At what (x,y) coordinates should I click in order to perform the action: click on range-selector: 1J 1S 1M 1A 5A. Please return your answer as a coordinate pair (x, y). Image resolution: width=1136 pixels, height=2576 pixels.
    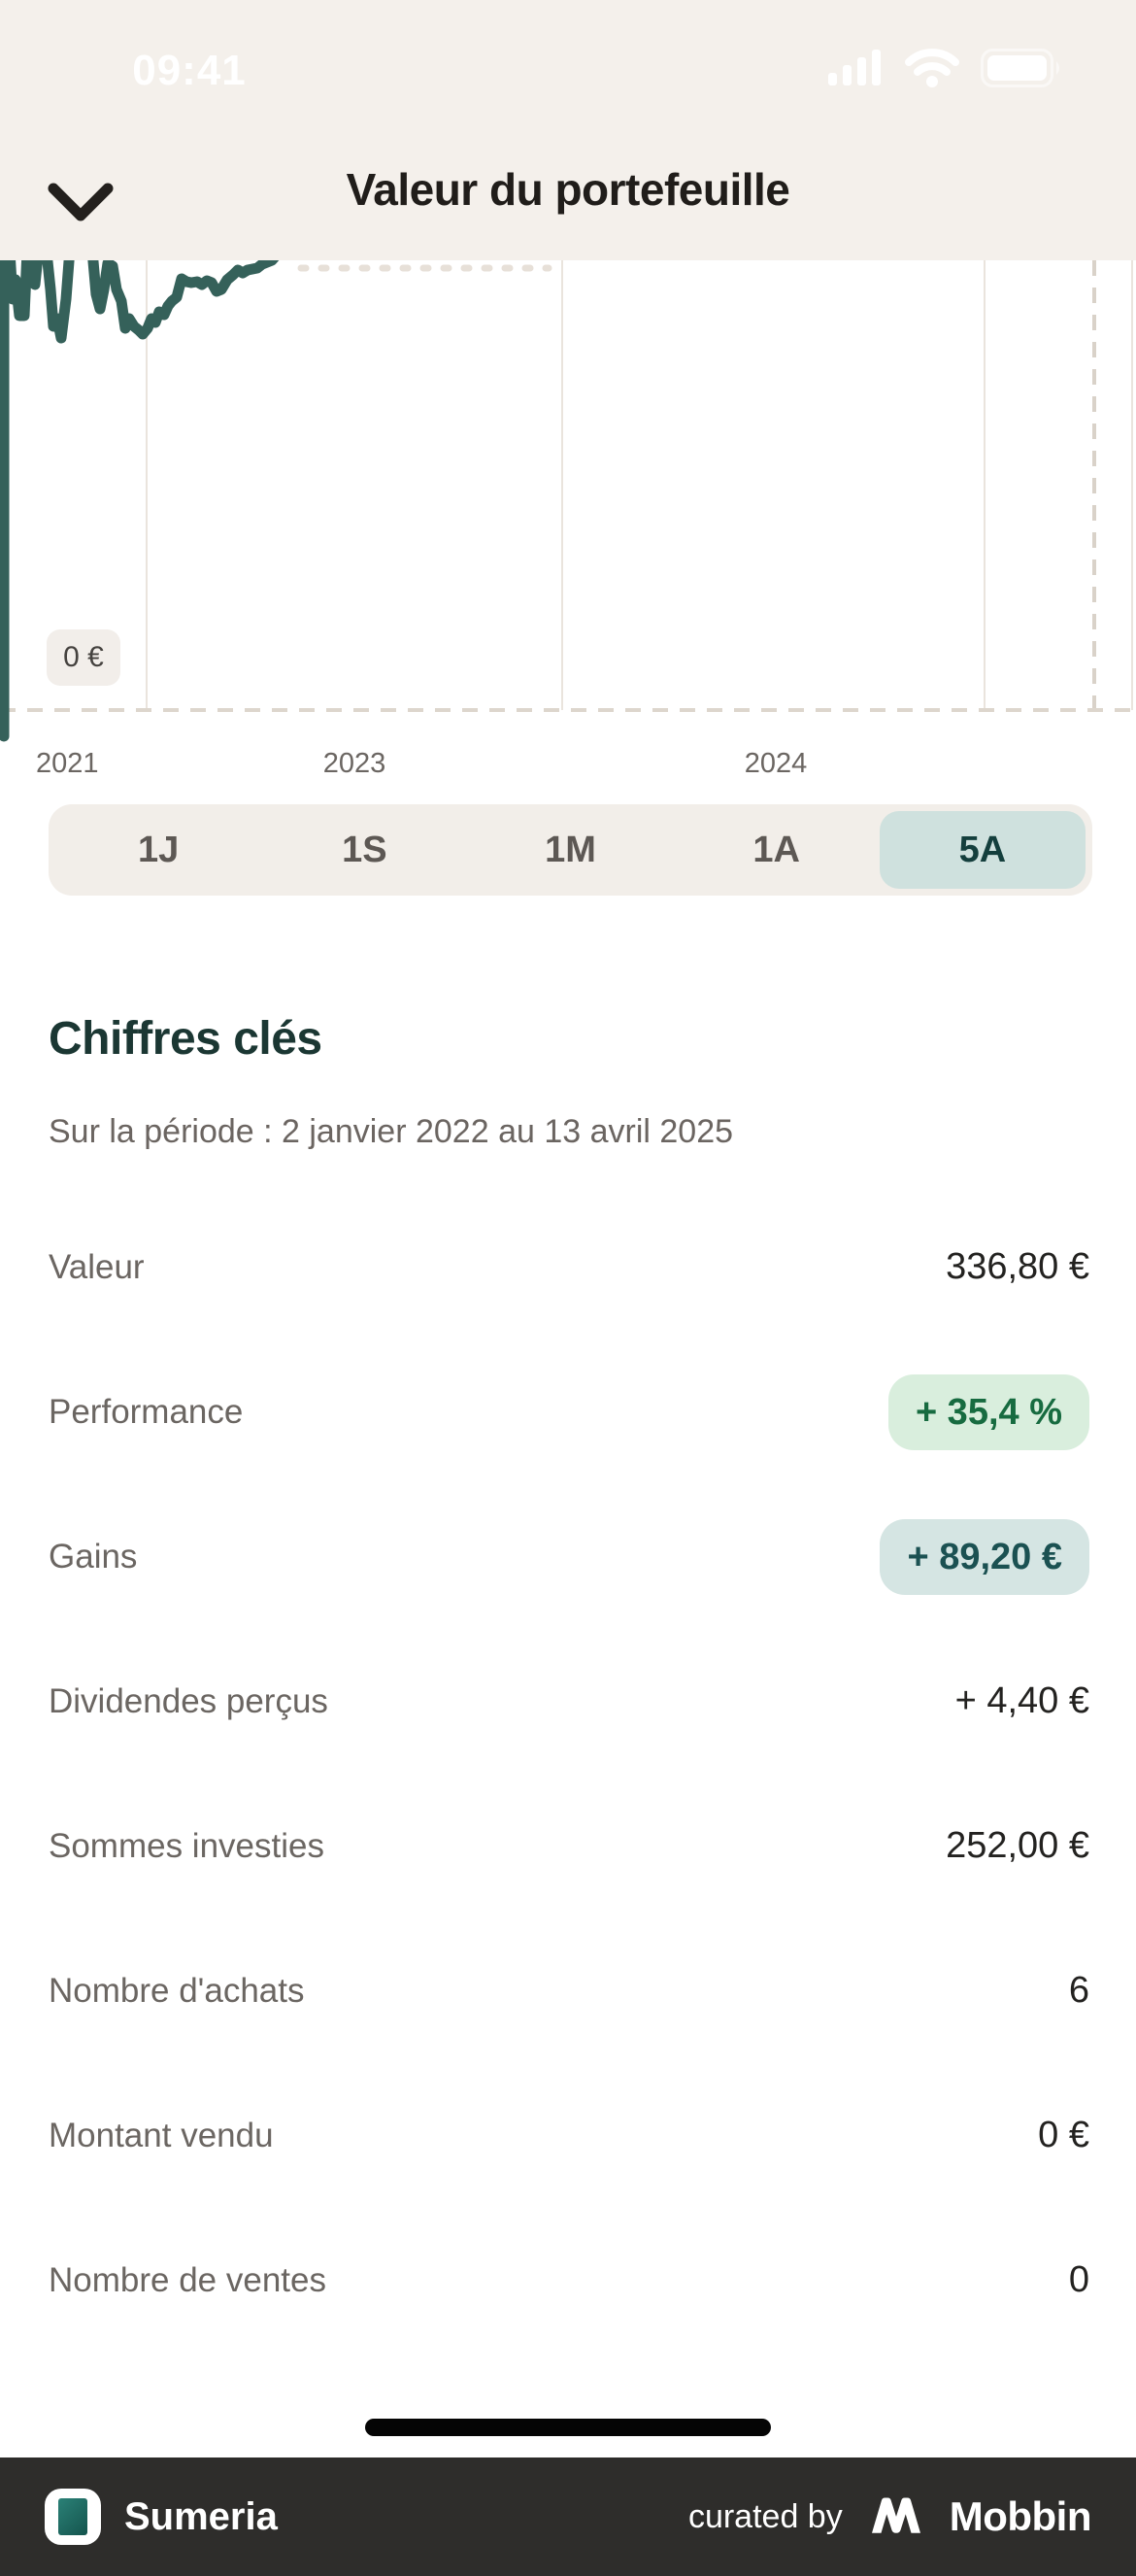
    Looking at the image, I should click on (570, 850).